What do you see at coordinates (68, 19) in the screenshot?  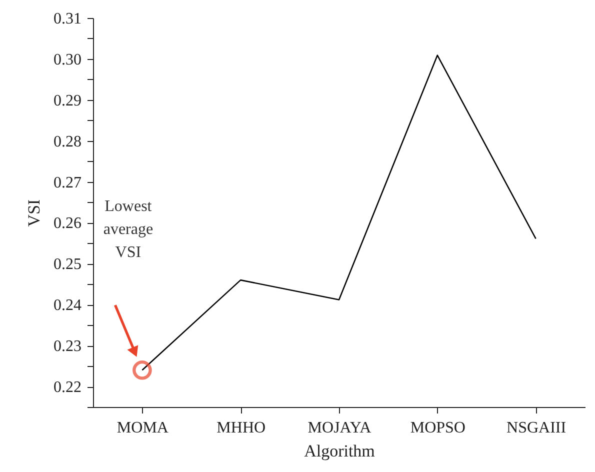 I see `y-tick-label: 0.31` at bounding box center [68, 19].